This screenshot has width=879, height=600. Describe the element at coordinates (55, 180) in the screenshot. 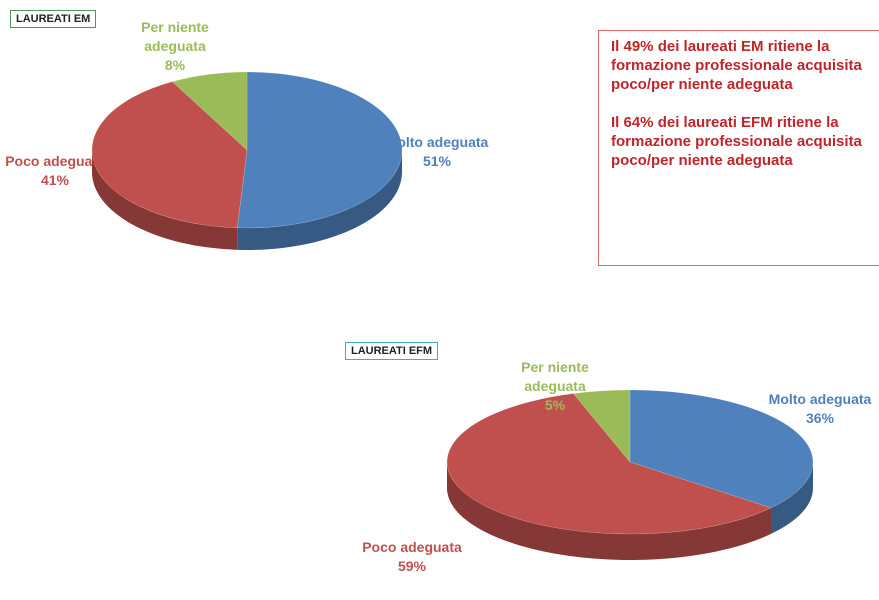

I see `value-label: 41%` at that location.